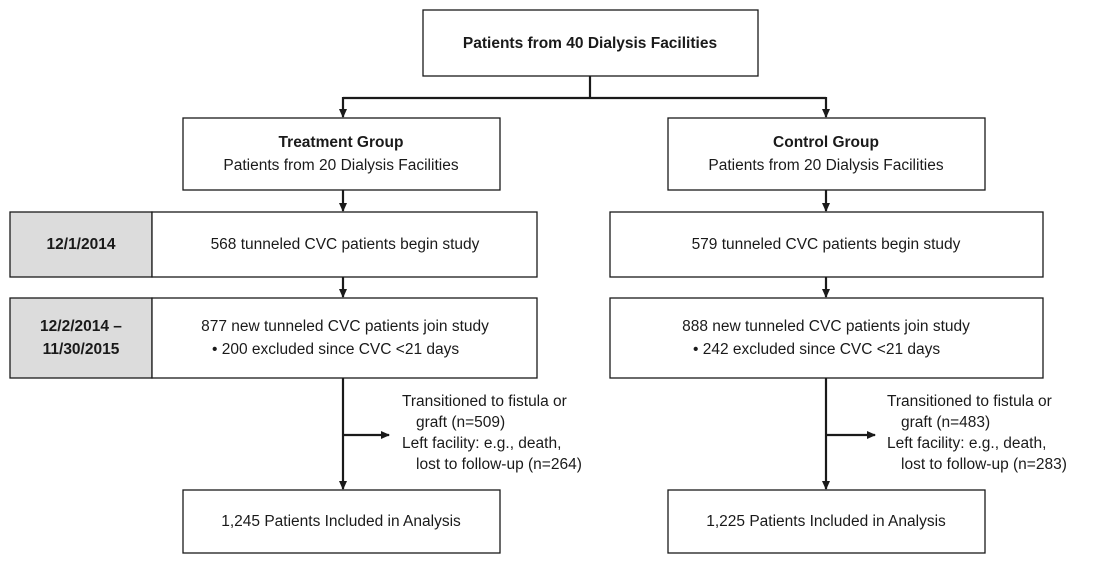  Describe the element at coordinates (341, 142) in the screenshot. I see `group-title: Treatment Group` at that location.